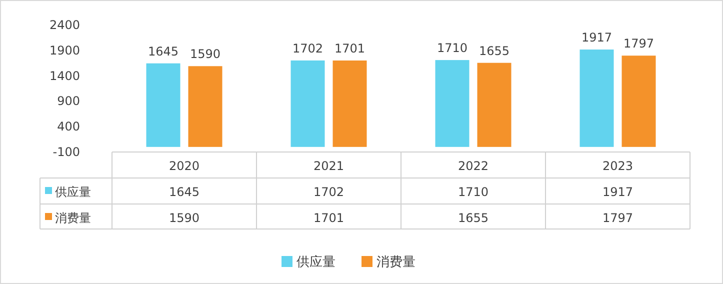 Image resolution: width=723 pixels, height=284 pixels. I want to click on text: 1701, so click(328, 218).